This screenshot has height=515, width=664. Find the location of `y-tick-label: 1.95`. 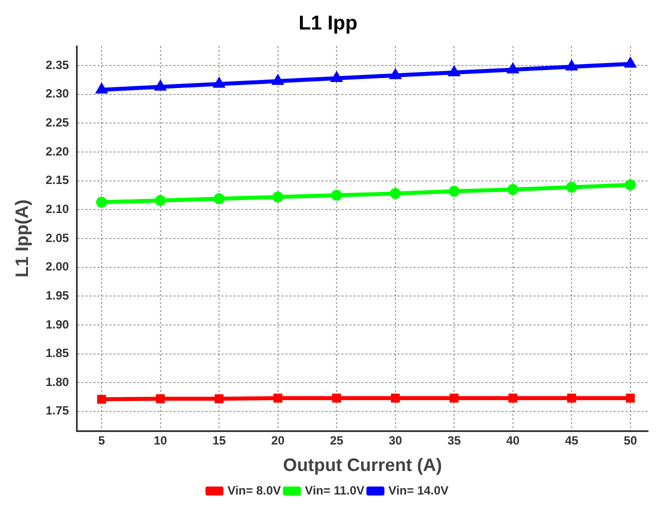

y-tick-label: 1.95 is located at coordinates (58, 295).